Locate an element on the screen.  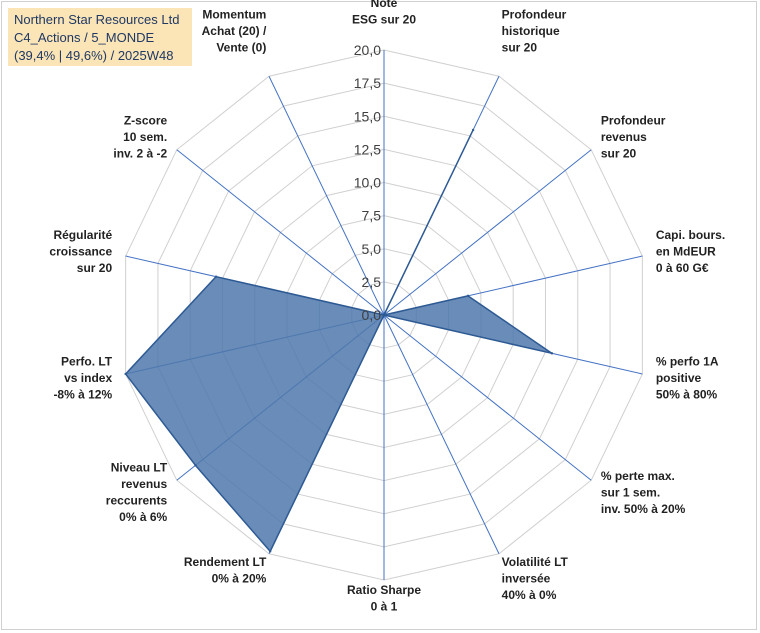
tick-label: 5,0 is located at coordinates (372, 249).